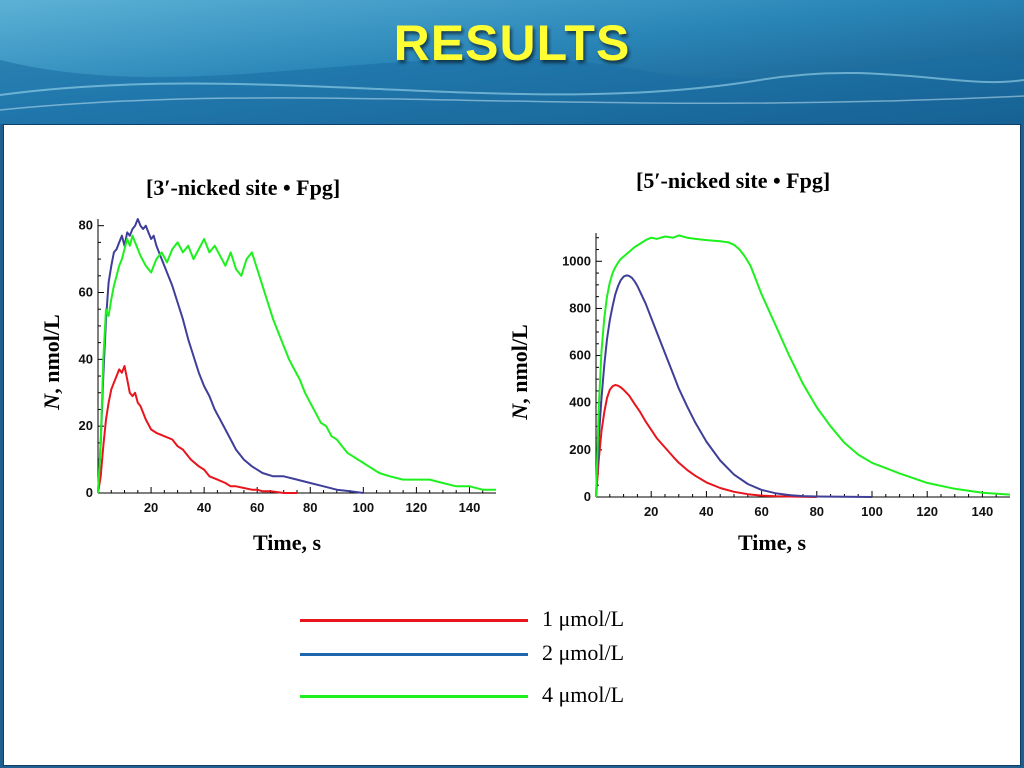 The height and width of the screenshot is (768, 1024). What do you see at coordinates (243, 187) in the screenshot?
I see `chart-title-3-nicked: [3′-nicked site • Fpg]` at bounding box center [243, 187].